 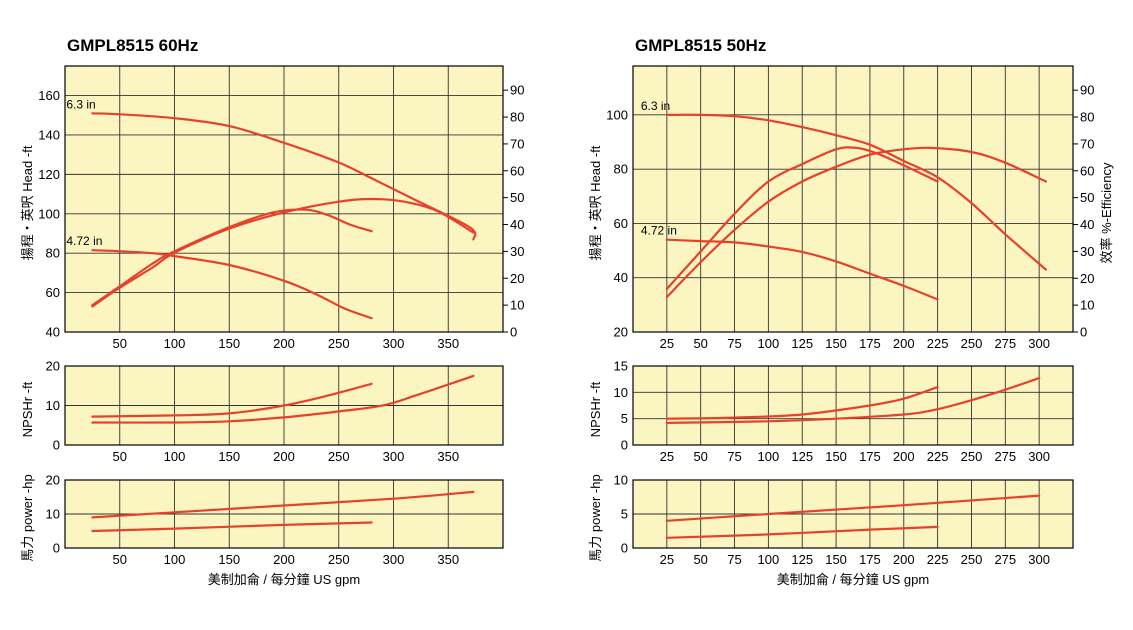 I want to click on panel-2: 50 100 150 200 250 300 350 0 10 20 馬力 power -hp, so click(x=262, y=520).